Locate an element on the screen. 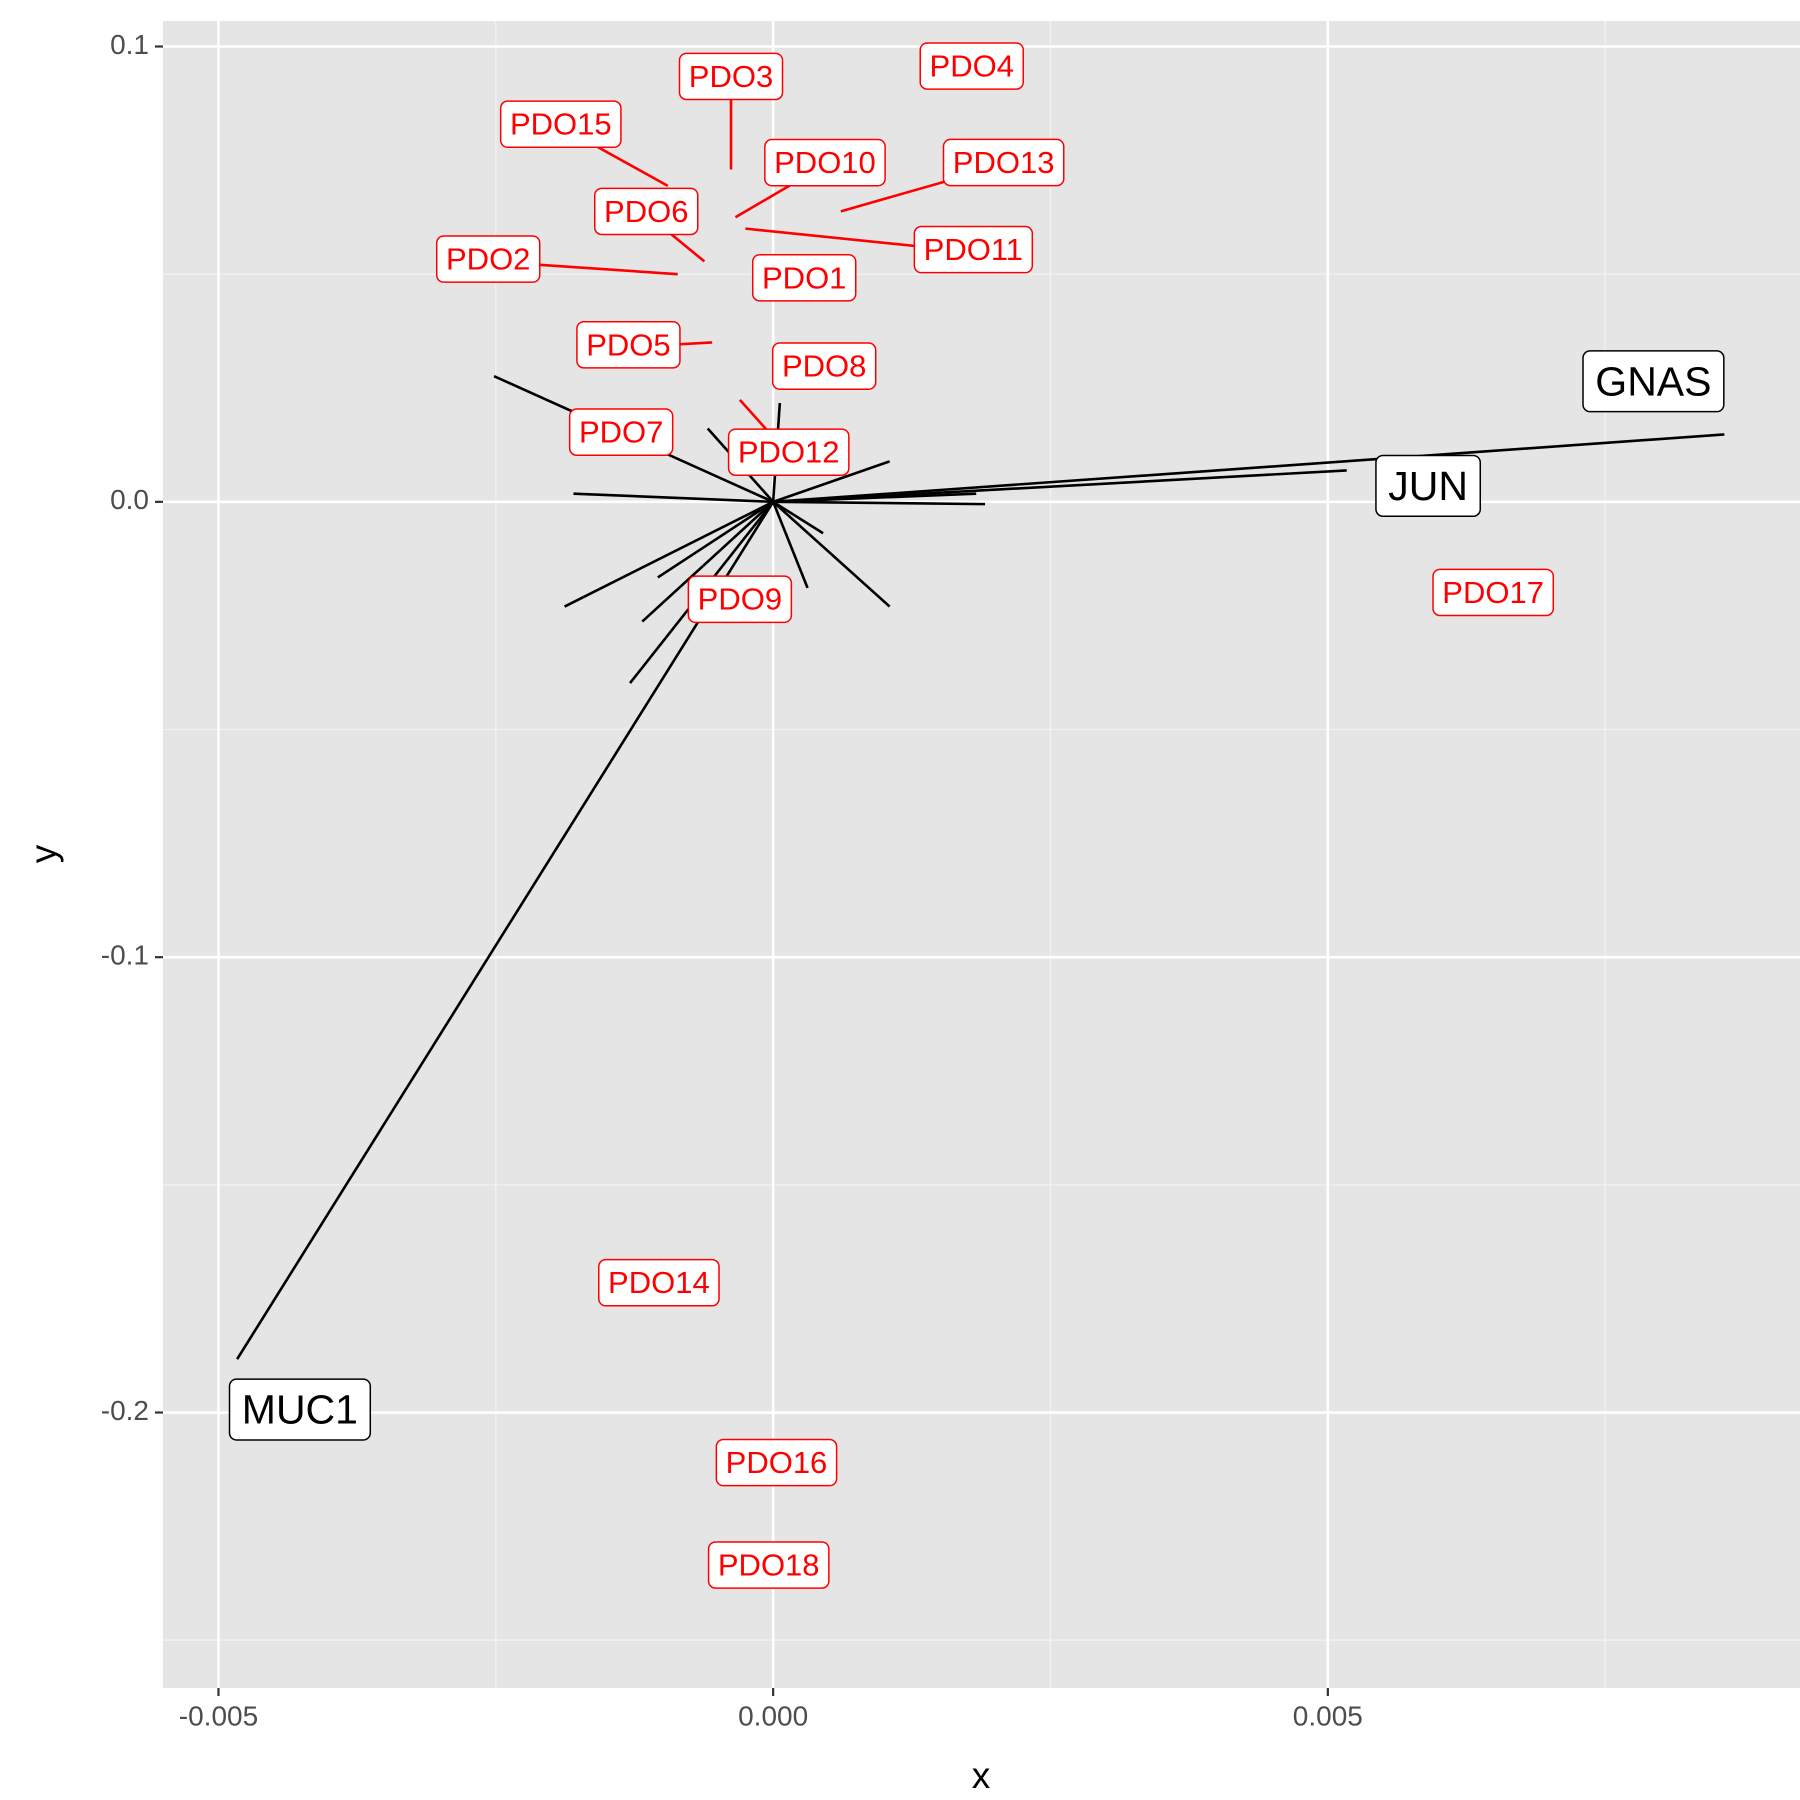 The height and width of the screenshot is (1800, 1800). sample-label: PDO6 is located at coordinates (646, 211).